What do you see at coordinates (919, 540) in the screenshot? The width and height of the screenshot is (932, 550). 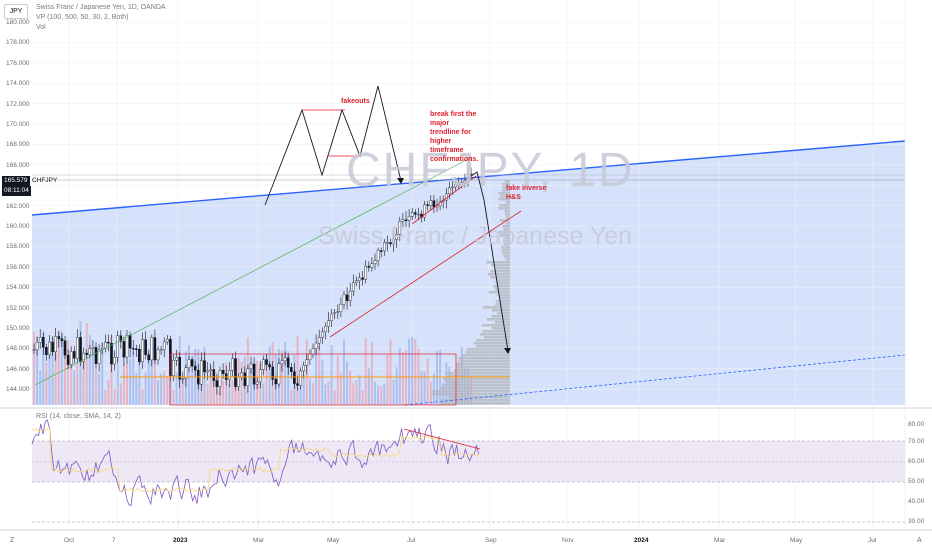 I see `auto-scale-button: A` at bounding box center [919, 540].